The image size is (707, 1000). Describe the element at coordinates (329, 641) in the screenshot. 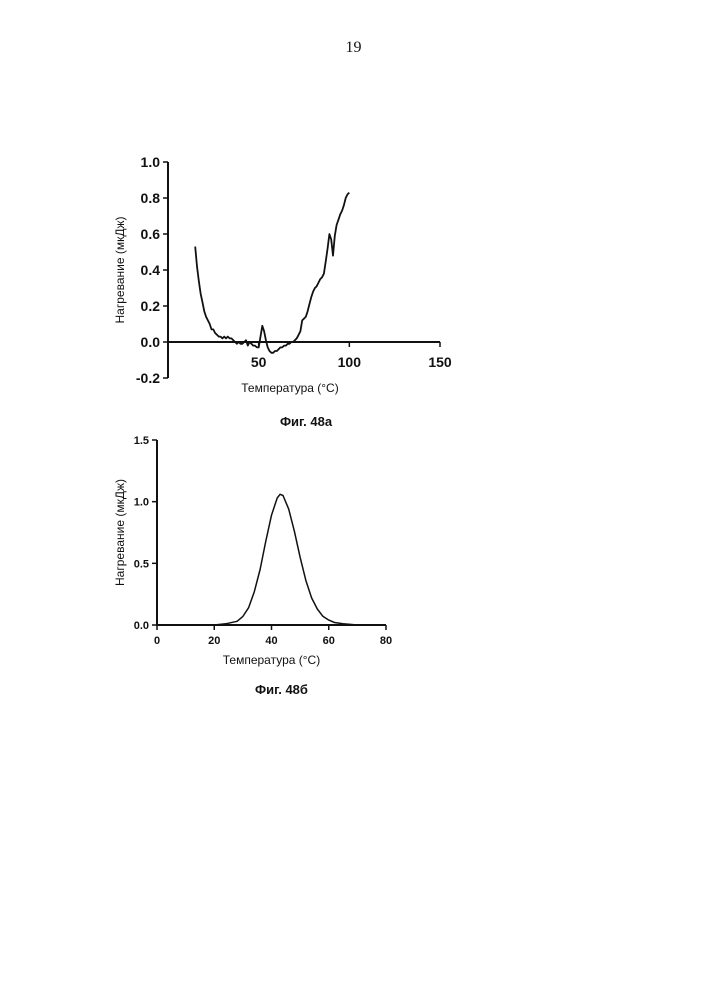

I see `x-tick-label: 60` at that location.